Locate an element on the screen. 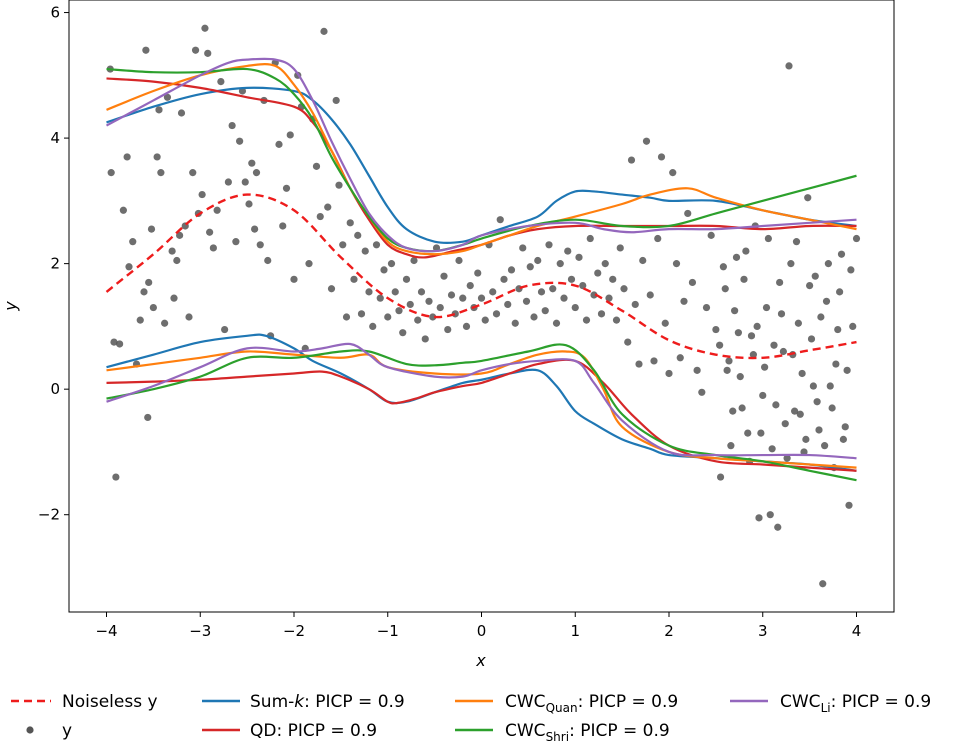  x-ticks: −4 −3 −2 −1 0 1 2 3 4 is located at coordinates (478, 626).